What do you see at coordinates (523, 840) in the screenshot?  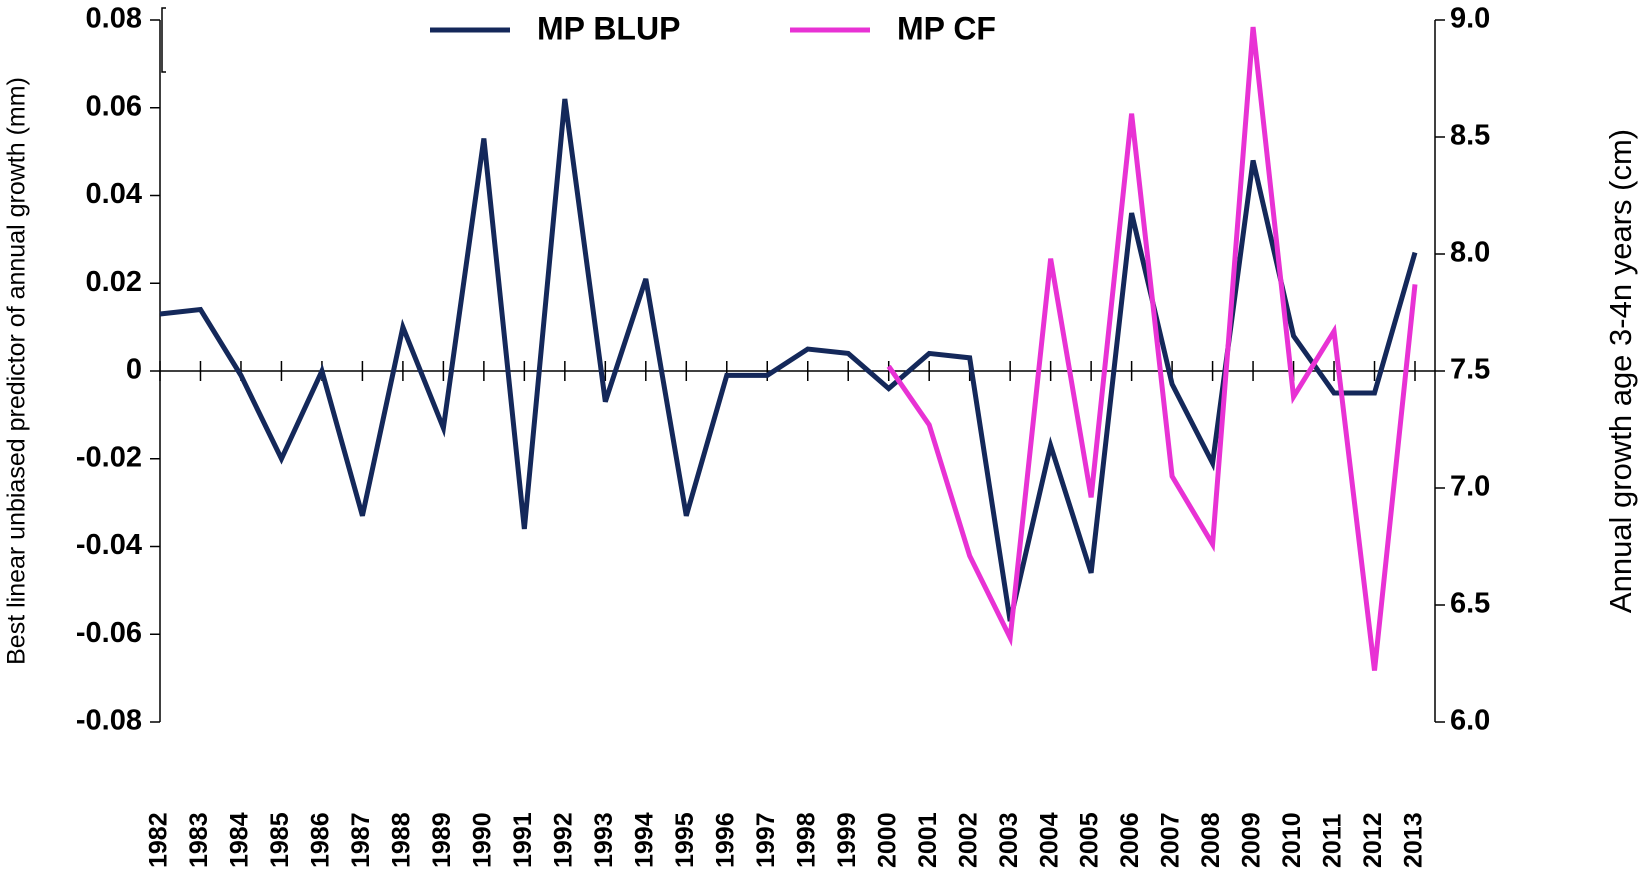 I see `x-tick-label: 1991` at bounding box center [523, 840].